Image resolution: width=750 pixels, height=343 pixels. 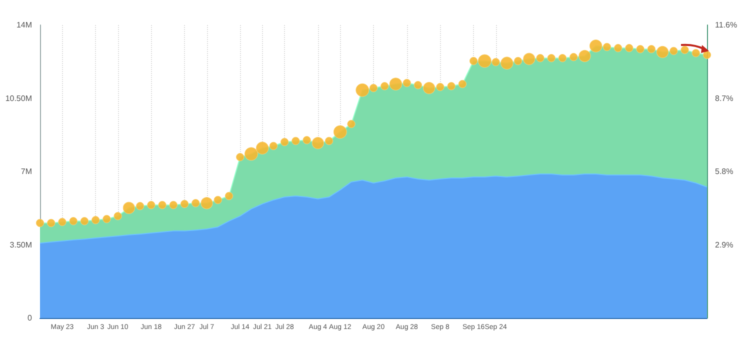 What do you see at coordinates (18, 98) in the screenshot?
I see `y-tick-label: 10.50M` at bounding box center [18, 98].